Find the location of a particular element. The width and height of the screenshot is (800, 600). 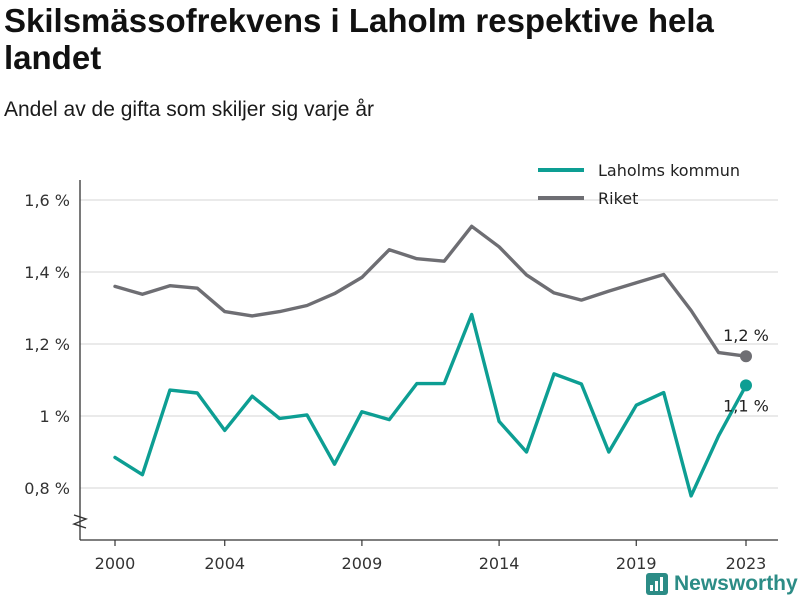

end-labels: 1,2 % 1,1 % is located at coordinates (746, 370).